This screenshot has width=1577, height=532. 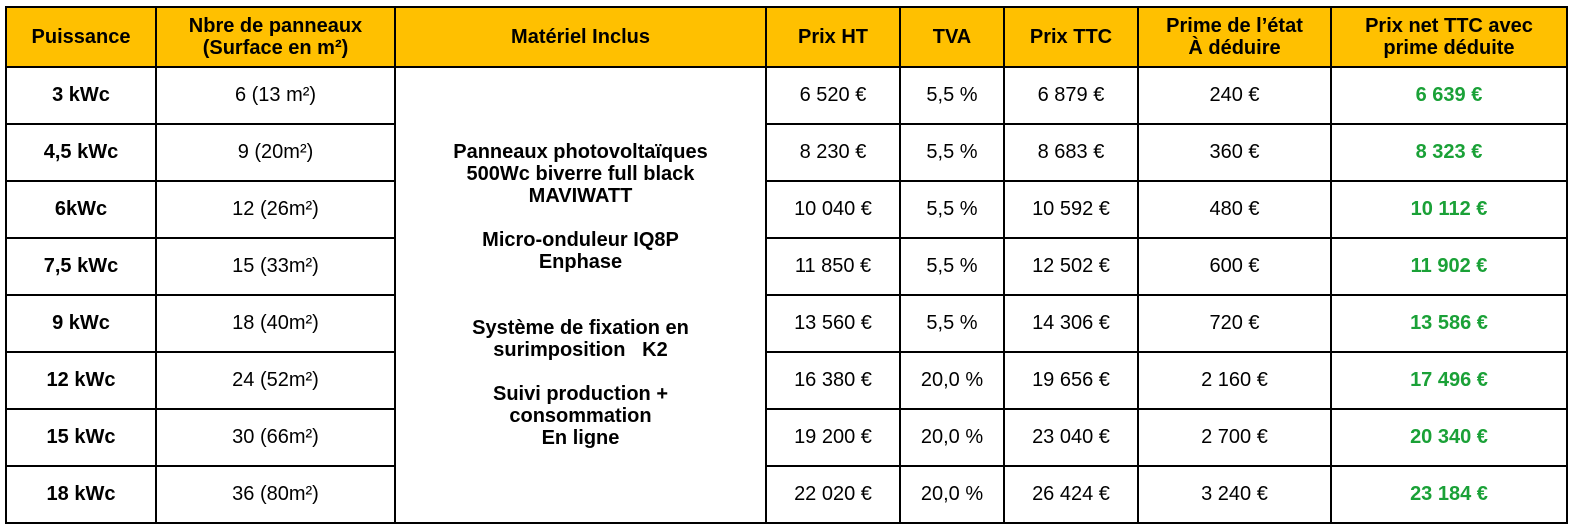 I want to click on header-puissance: Puissance, so click(x=81, y=37).